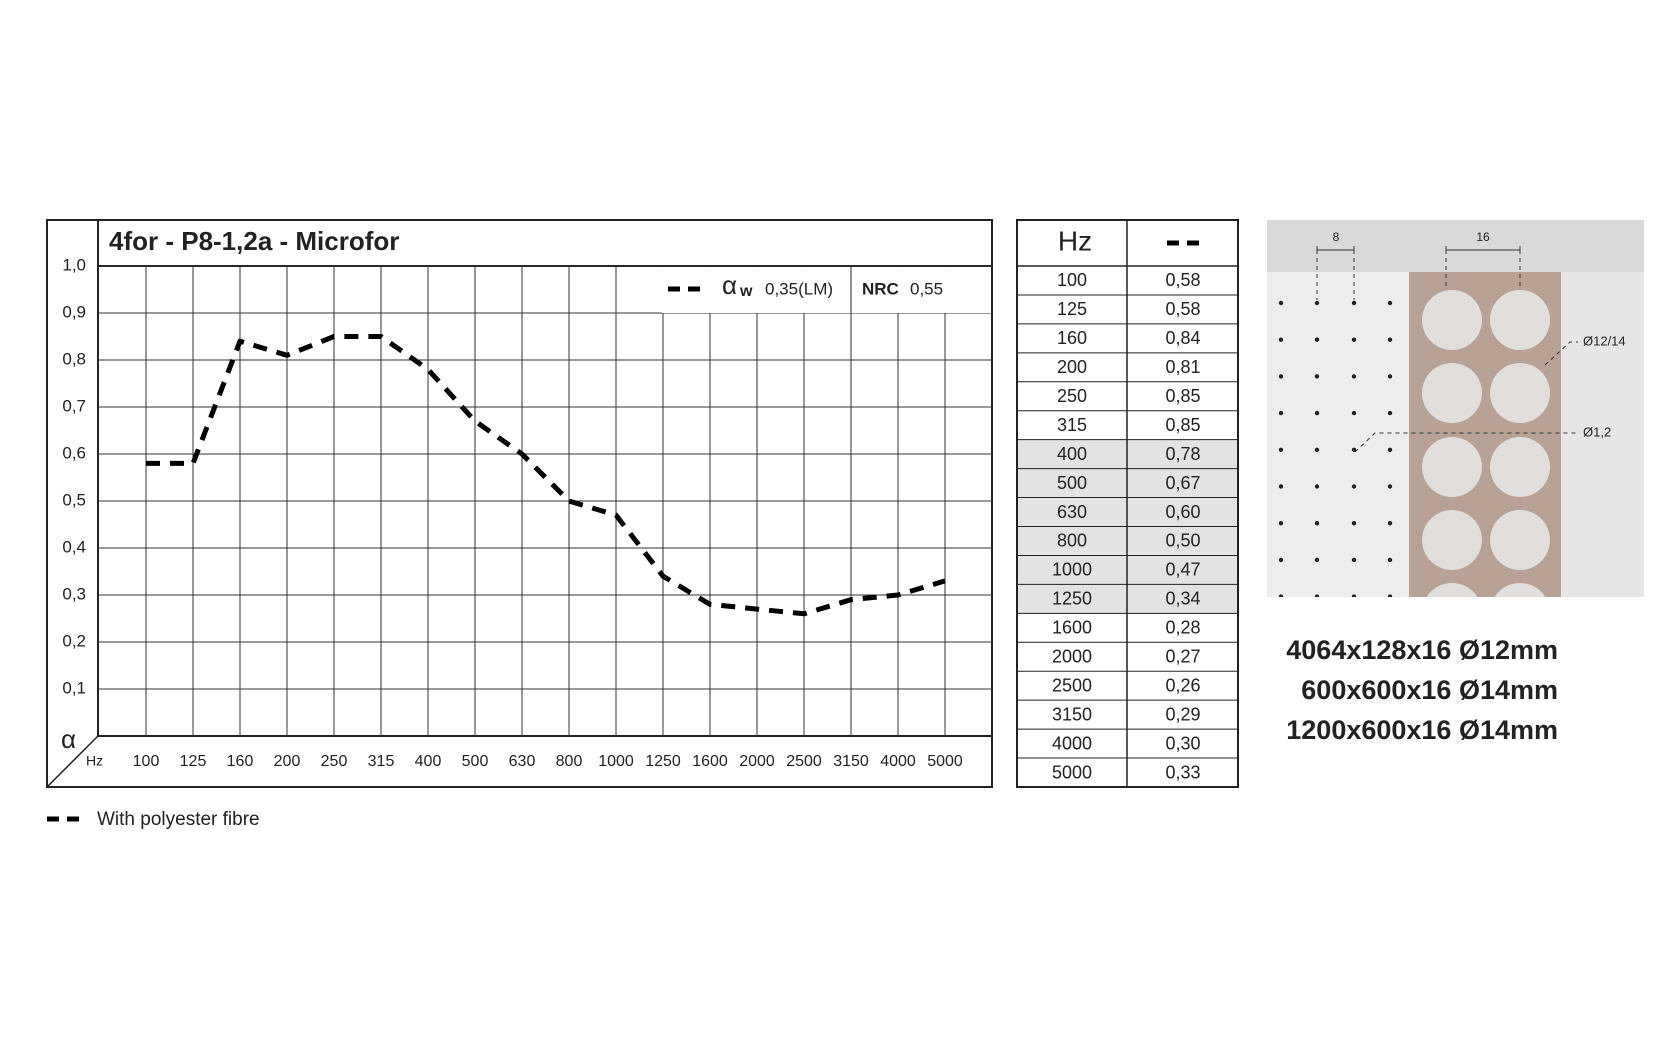  What do you see at coordinates (74, 499) in the screenshot?
I see `y-tick-label: 0,5` at bounding box center [74, 499].